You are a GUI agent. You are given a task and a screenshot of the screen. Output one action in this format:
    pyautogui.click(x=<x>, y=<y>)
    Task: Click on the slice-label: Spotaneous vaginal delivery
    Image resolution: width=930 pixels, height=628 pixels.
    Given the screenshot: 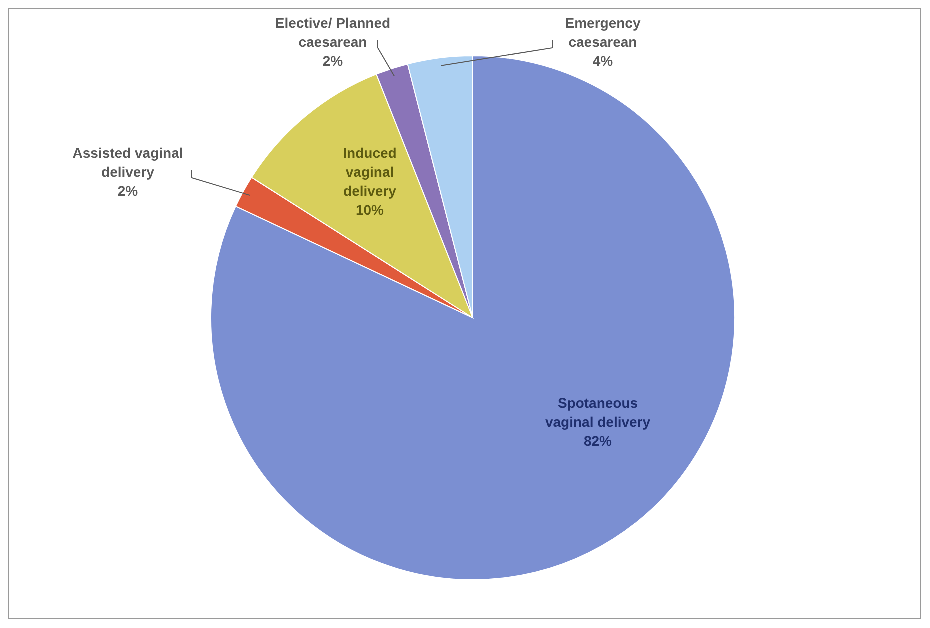 What is the action you would take?
    pyautogui.click(x=598, y=412)
    